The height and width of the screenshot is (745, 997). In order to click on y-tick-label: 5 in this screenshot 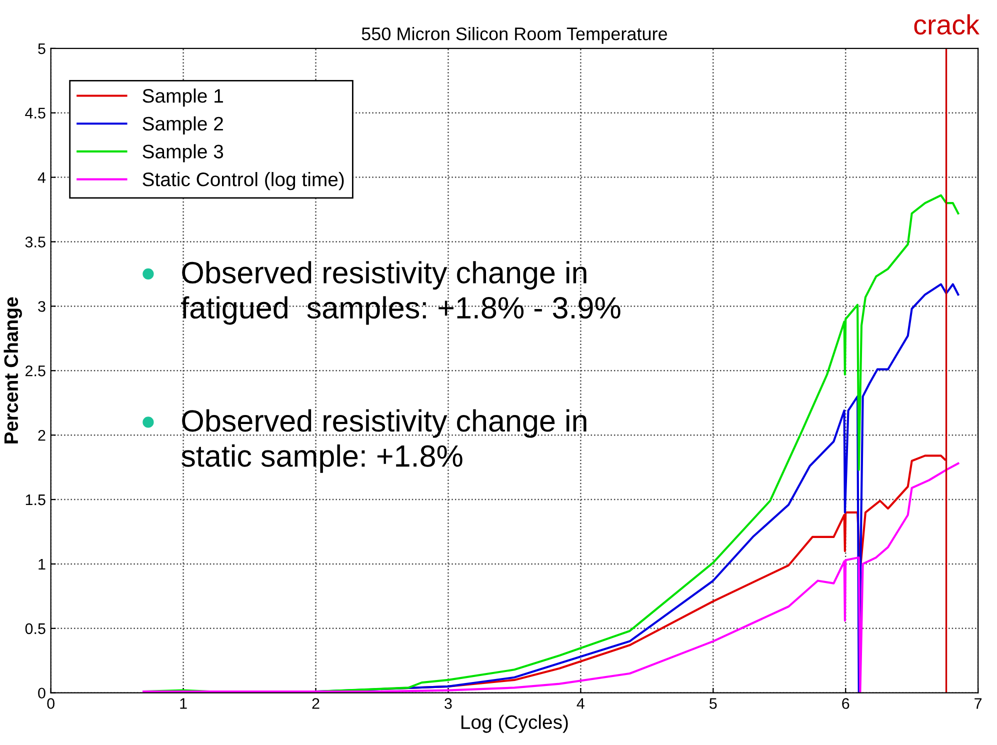, I will do `click(42, 48)`.